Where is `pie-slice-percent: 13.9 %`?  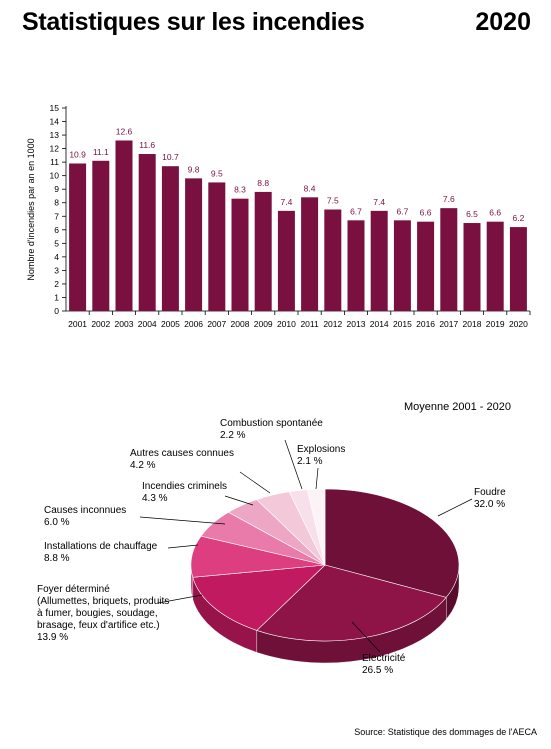
pie-slice-percent: 13.9 % is located at coordinates (52, 637).